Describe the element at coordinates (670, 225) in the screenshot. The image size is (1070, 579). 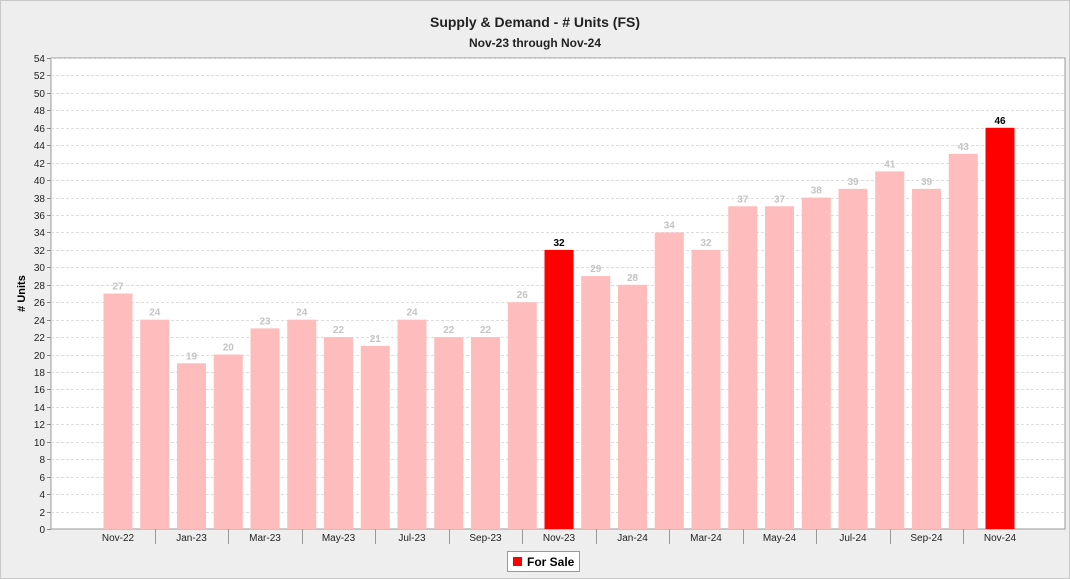
I see `data-label: 34` at that location.